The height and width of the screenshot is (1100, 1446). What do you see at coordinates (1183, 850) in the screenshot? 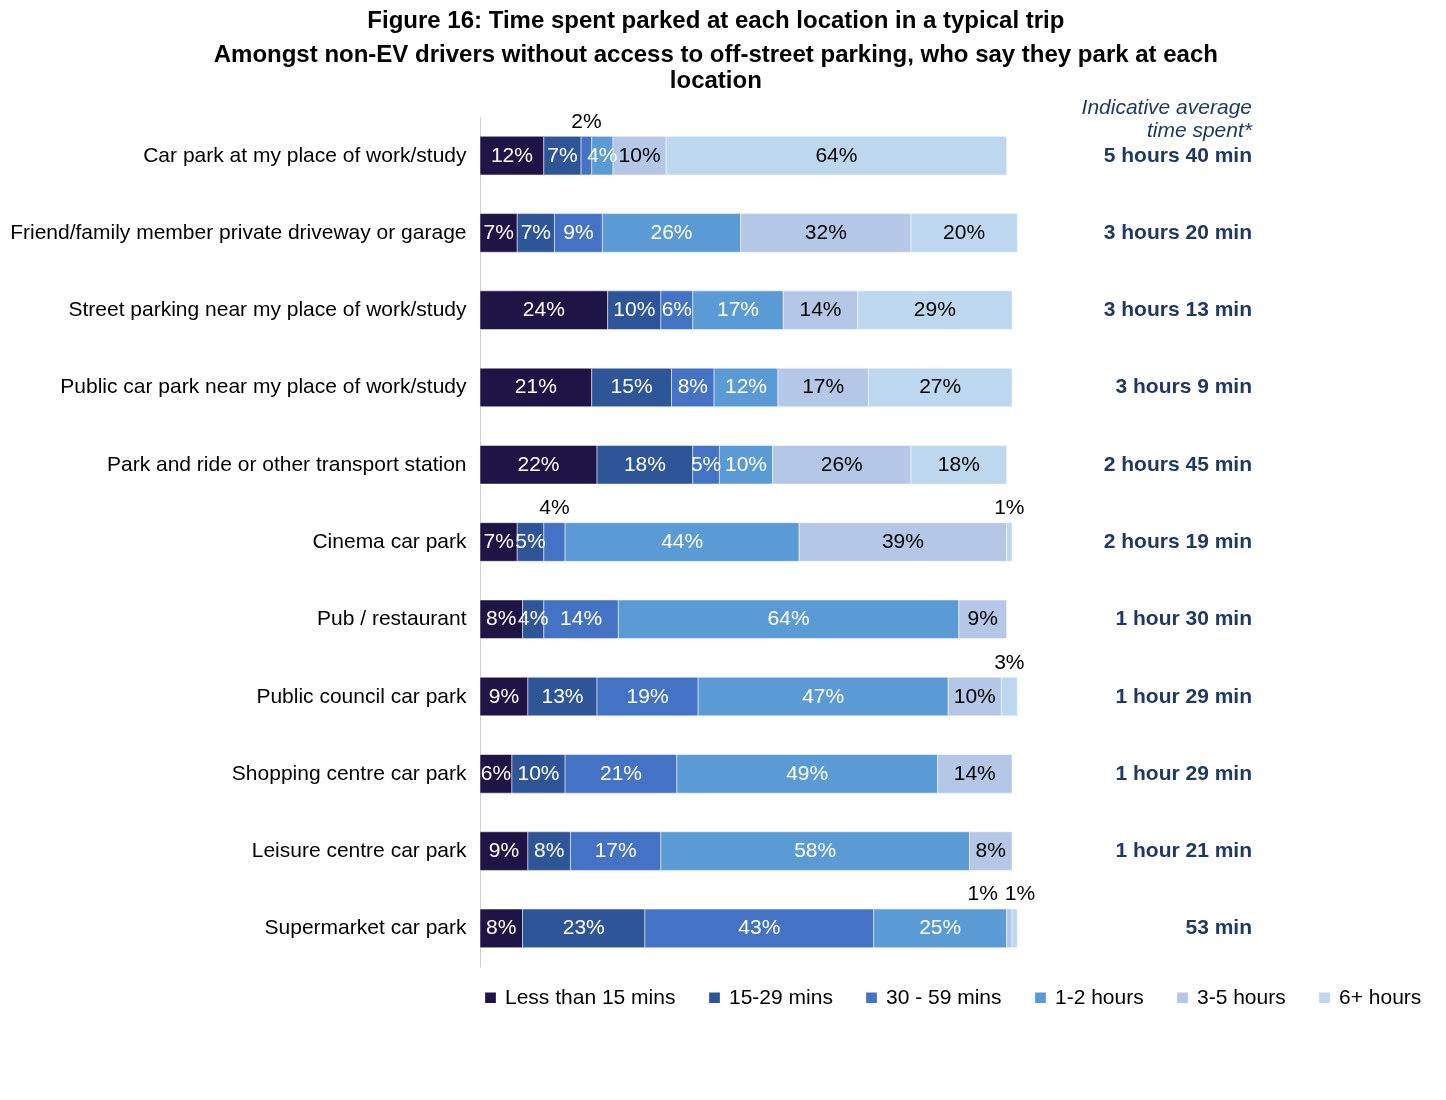
I see `text: 1 hour 21 min` at bounding box center [1183, 850].